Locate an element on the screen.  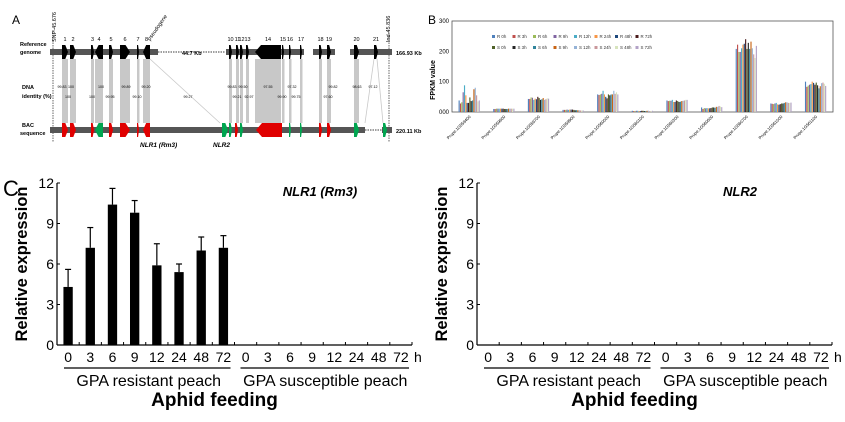
x-tick-label: 6 is located at coordinates (710, 357).